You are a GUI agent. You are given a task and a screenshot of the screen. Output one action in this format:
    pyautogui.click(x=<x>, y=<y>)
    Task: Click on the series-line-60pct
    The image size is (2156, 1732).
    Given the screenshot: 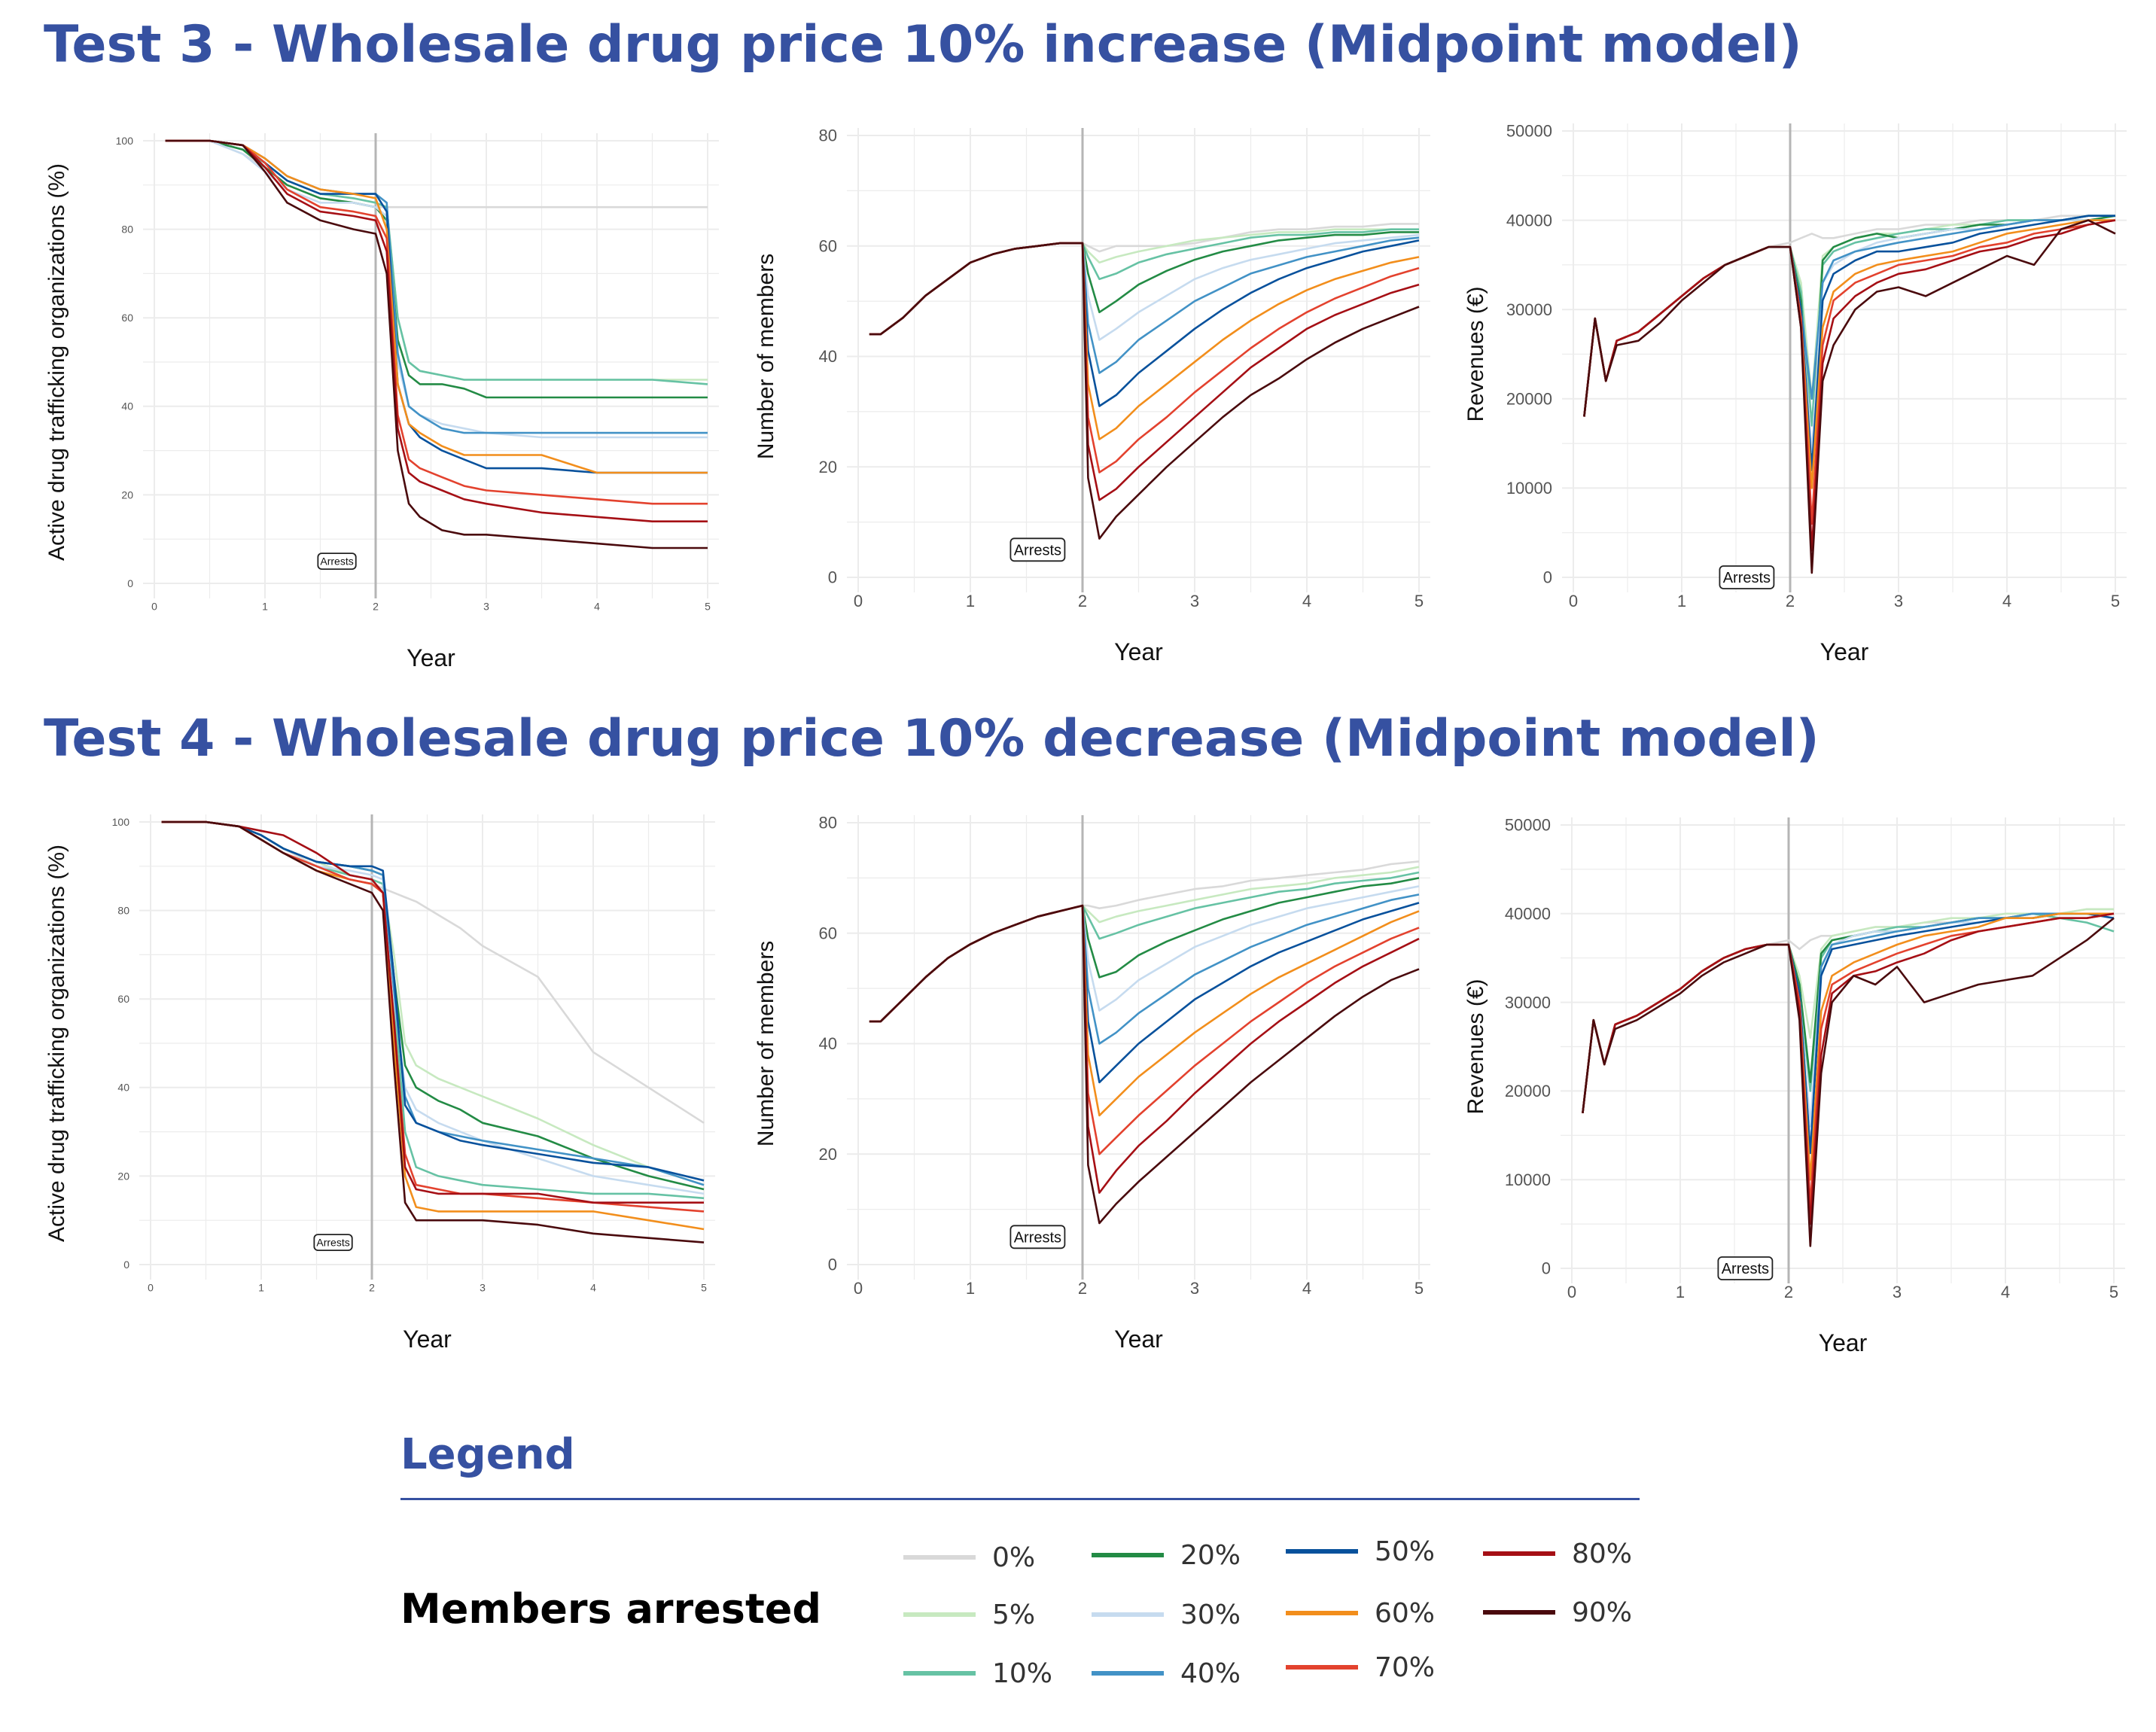 What is the action you would take?
    pyautogui.click(x=437, y=306)
    